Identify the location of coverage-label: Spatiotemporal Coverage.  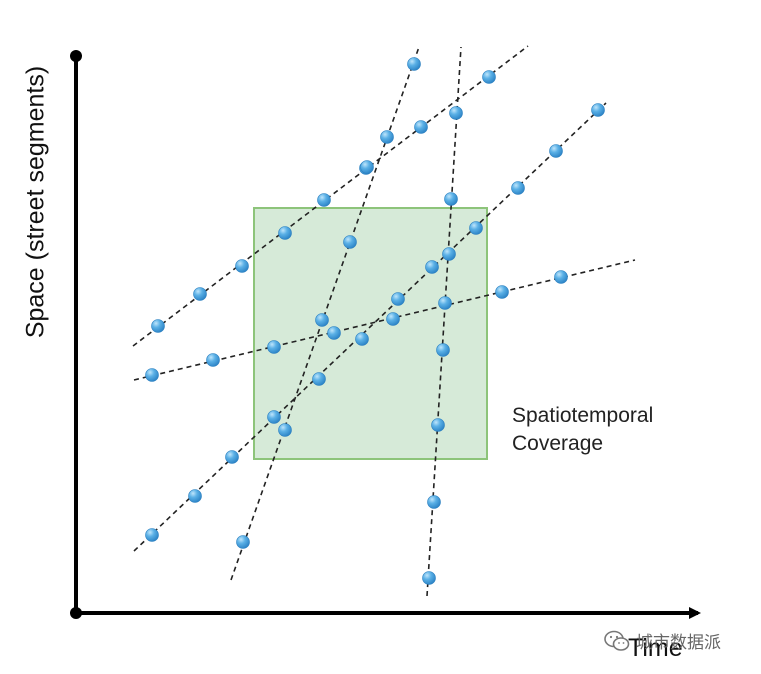
(582, 430).